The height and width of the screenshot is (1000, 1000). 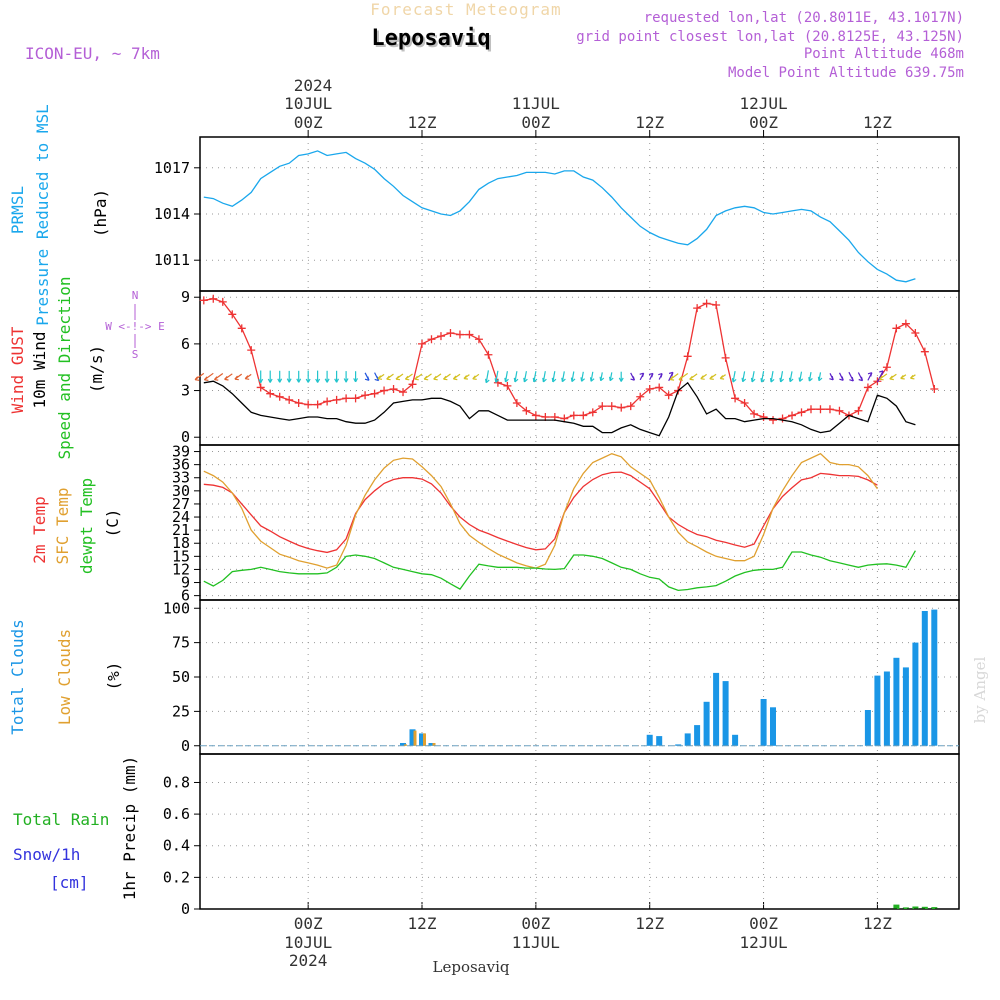 I want to click on label-snow-1h: Snow/1h, so click(x=46, y=854).